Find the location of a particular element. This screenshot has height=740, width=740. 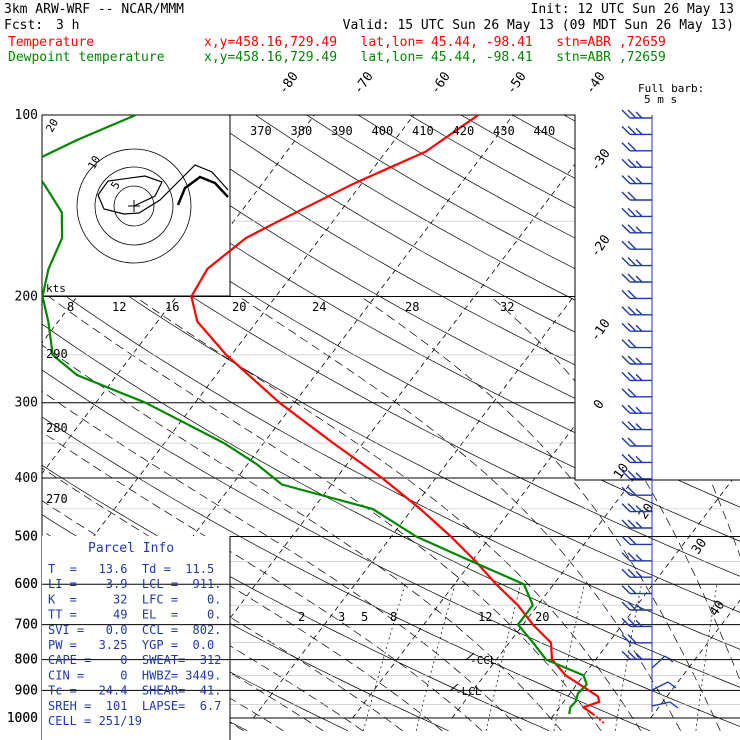

hodograph-trace-lower is located at coordinates (202, 190).